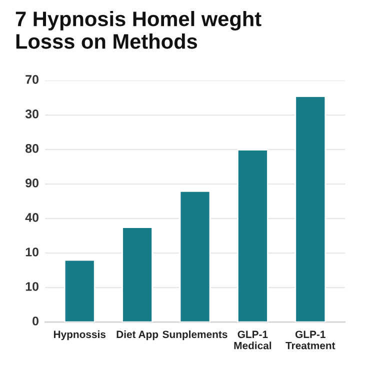  Describe the element at coordinates (195, 335) in the screenshot. I see `x-tick-label: Sunplements` at that location.